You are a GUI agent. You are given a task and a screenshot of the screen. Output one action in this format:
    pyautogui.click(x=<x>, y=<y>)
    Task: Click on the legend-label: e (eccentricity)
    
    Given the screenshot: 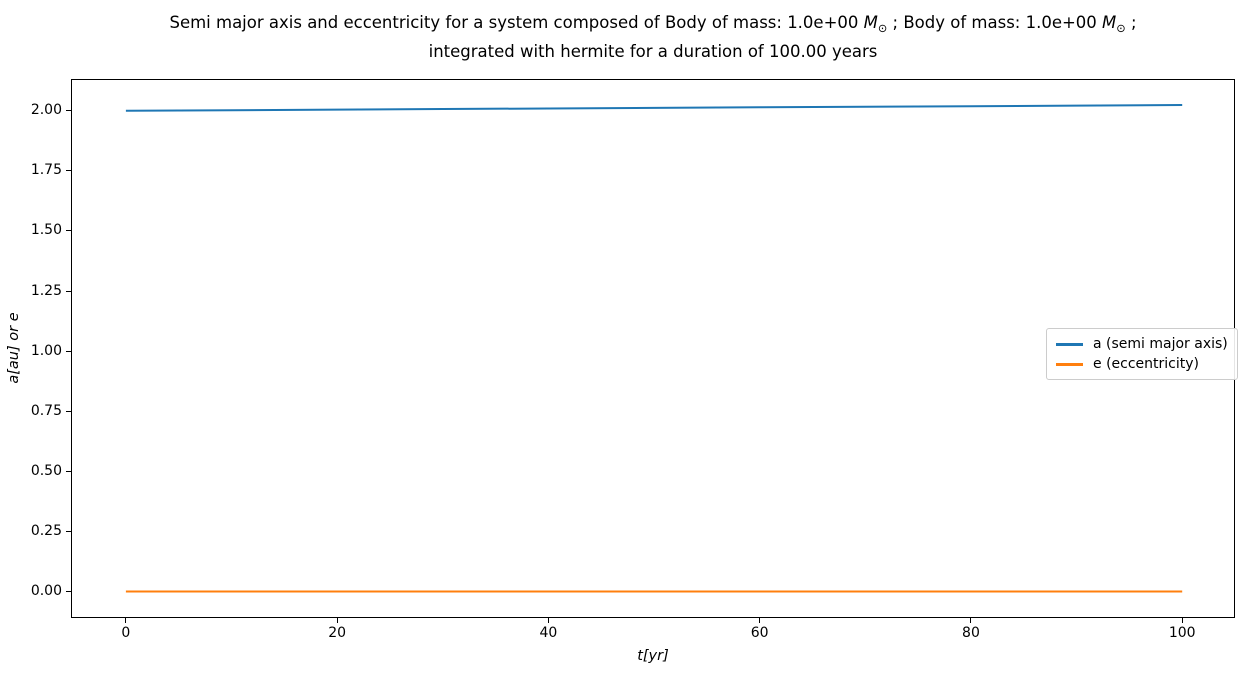 What is the action you would take?
    pyautogui.click(x=1146, y=364)
    